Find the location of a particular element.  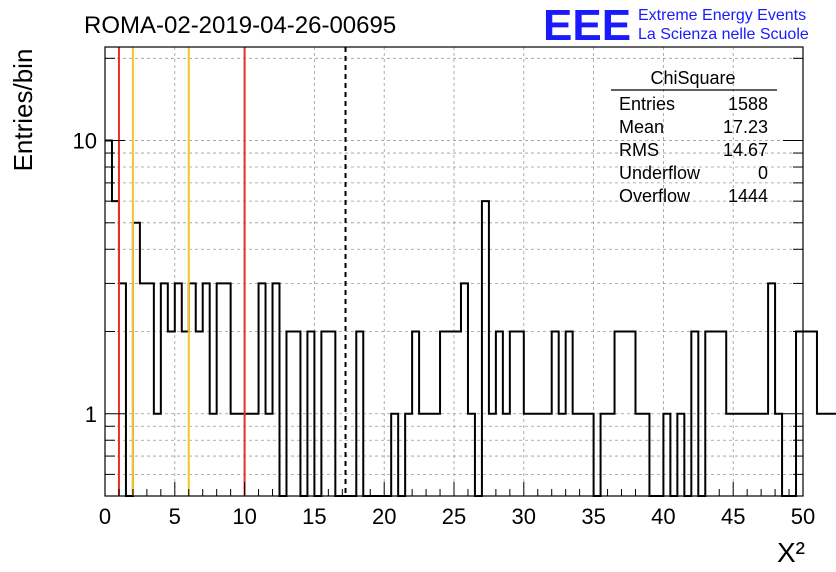

x-tick-label: 35 is located at coordinates (593, 516).